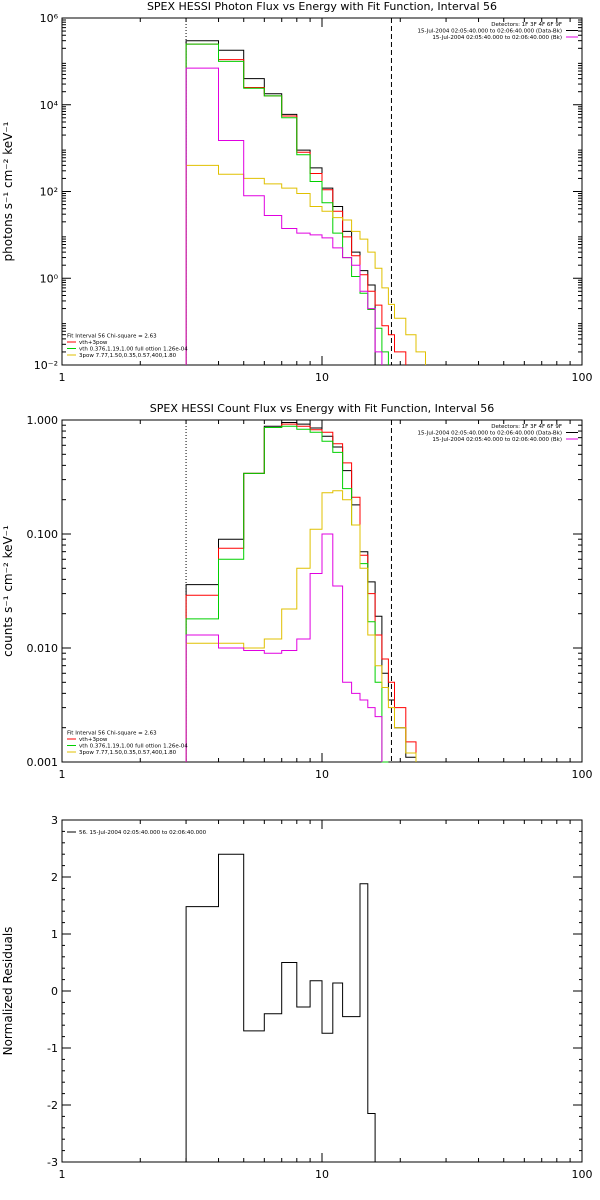  Describe the element at coordinates (46, 365) in the screenshot. I see `y-tick-label: 10⁻²` at that location.